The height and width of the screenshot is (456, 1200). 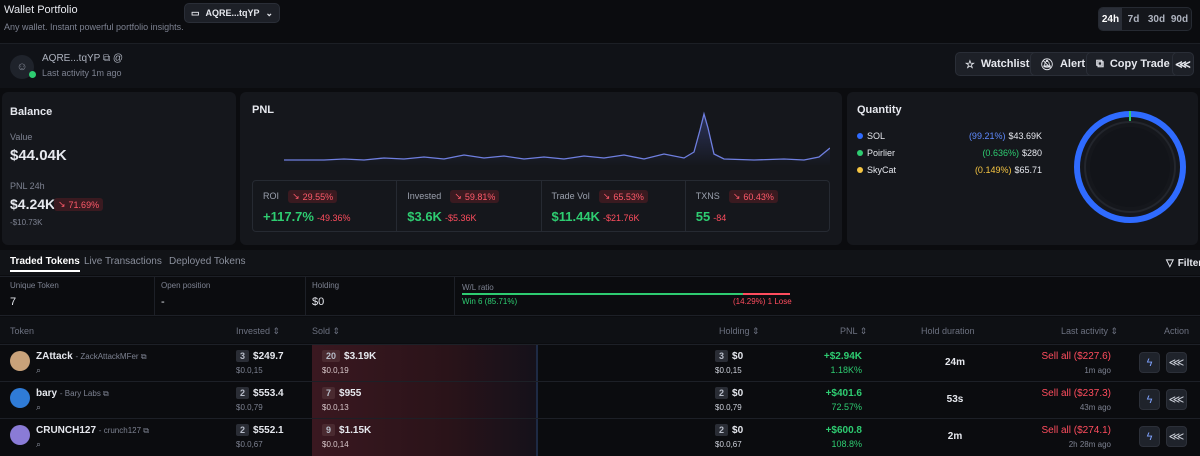 What do you see at coordinates (1090, 331) in the screenshot?
I see `col-last-activity: Last activity ⇕` at bounding box center [1090, 331].